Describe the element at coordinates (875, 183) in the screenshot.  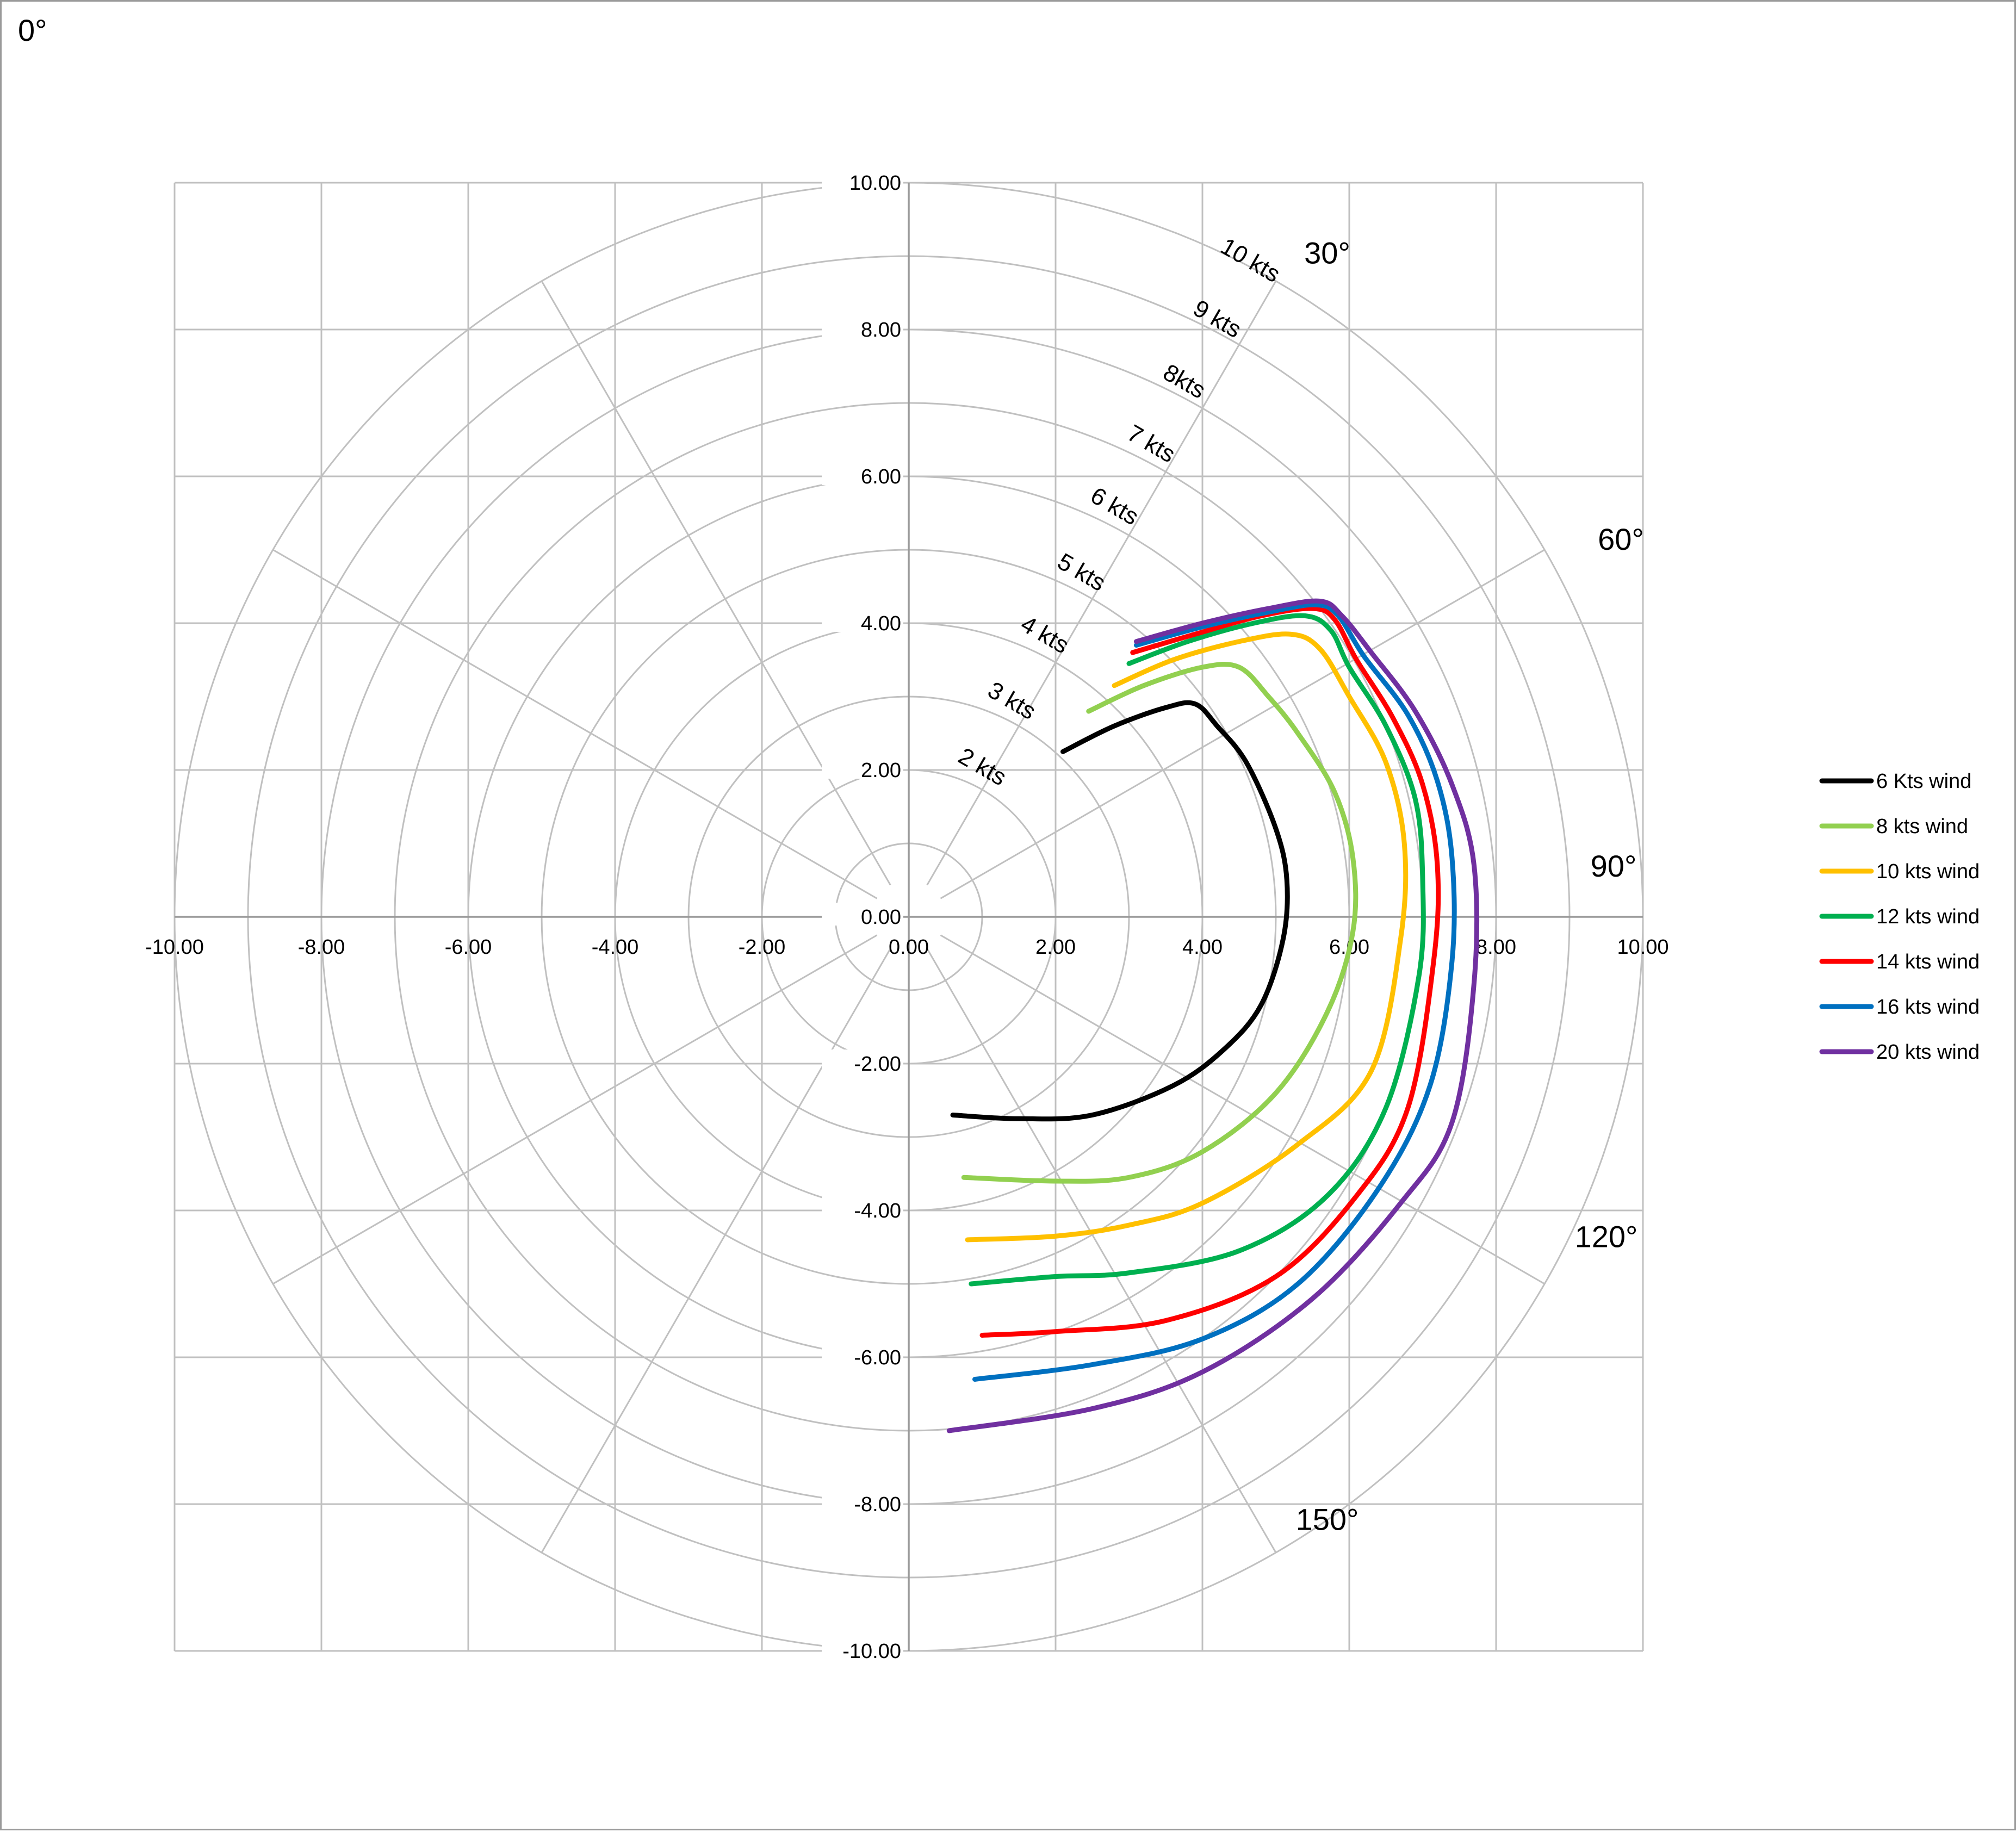
I see `y-tick-label: 10.00` at that location.